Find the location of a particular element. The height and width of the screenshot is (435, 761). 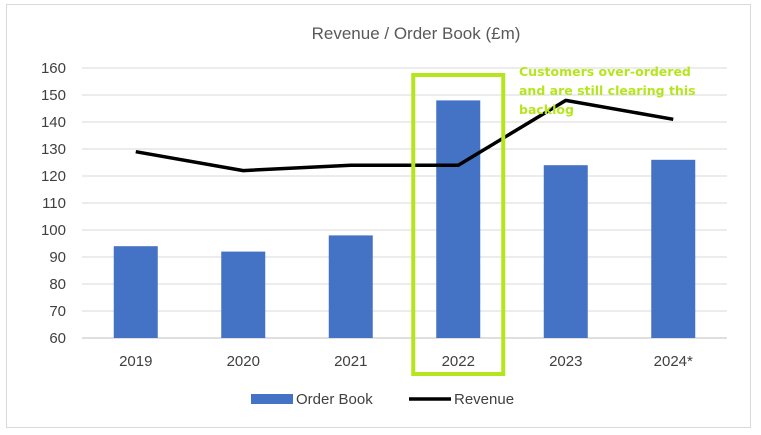

x-tick-label: 2022 is located at coordinates (458, 361).